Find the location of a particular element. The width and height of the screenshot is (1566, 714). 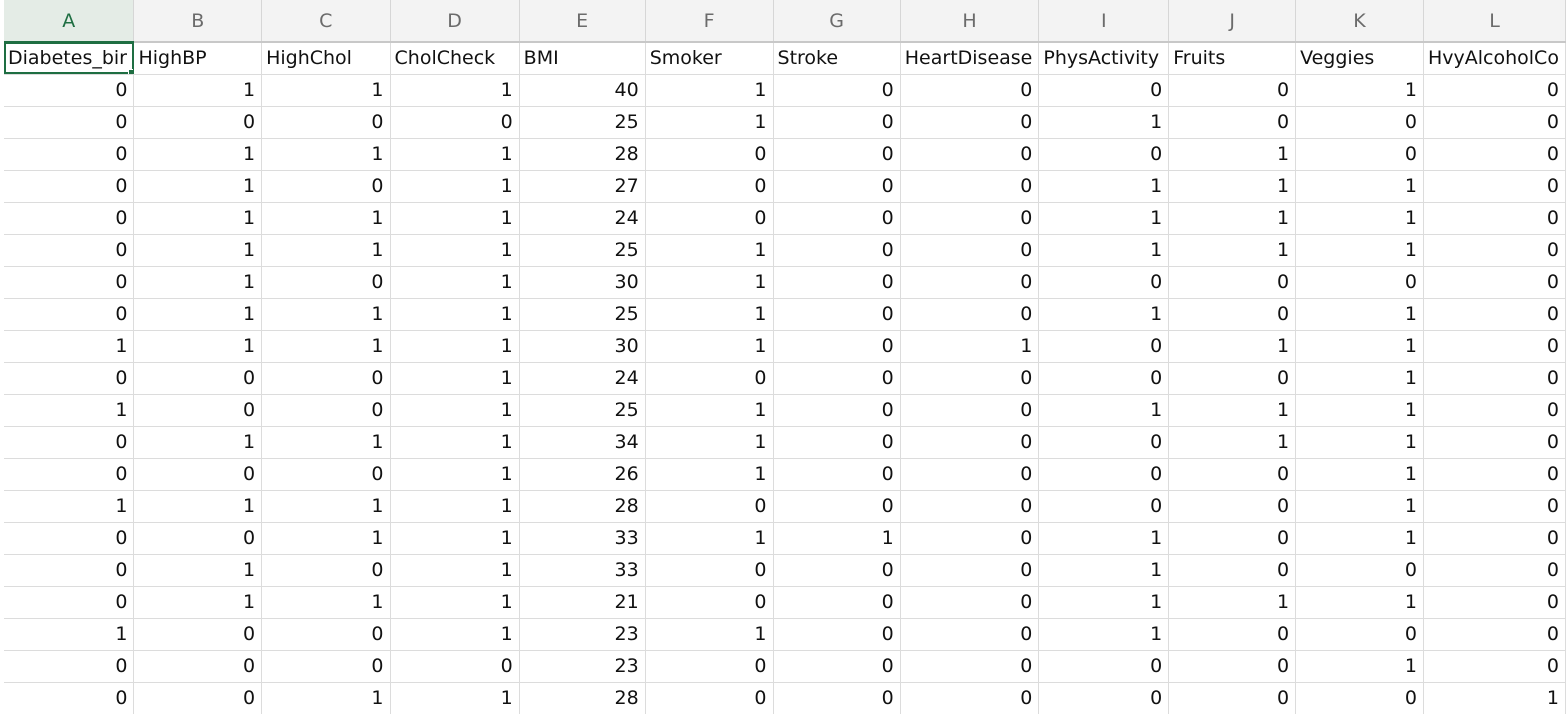

cell: HeartDisease is located at coordinates (970, 58).